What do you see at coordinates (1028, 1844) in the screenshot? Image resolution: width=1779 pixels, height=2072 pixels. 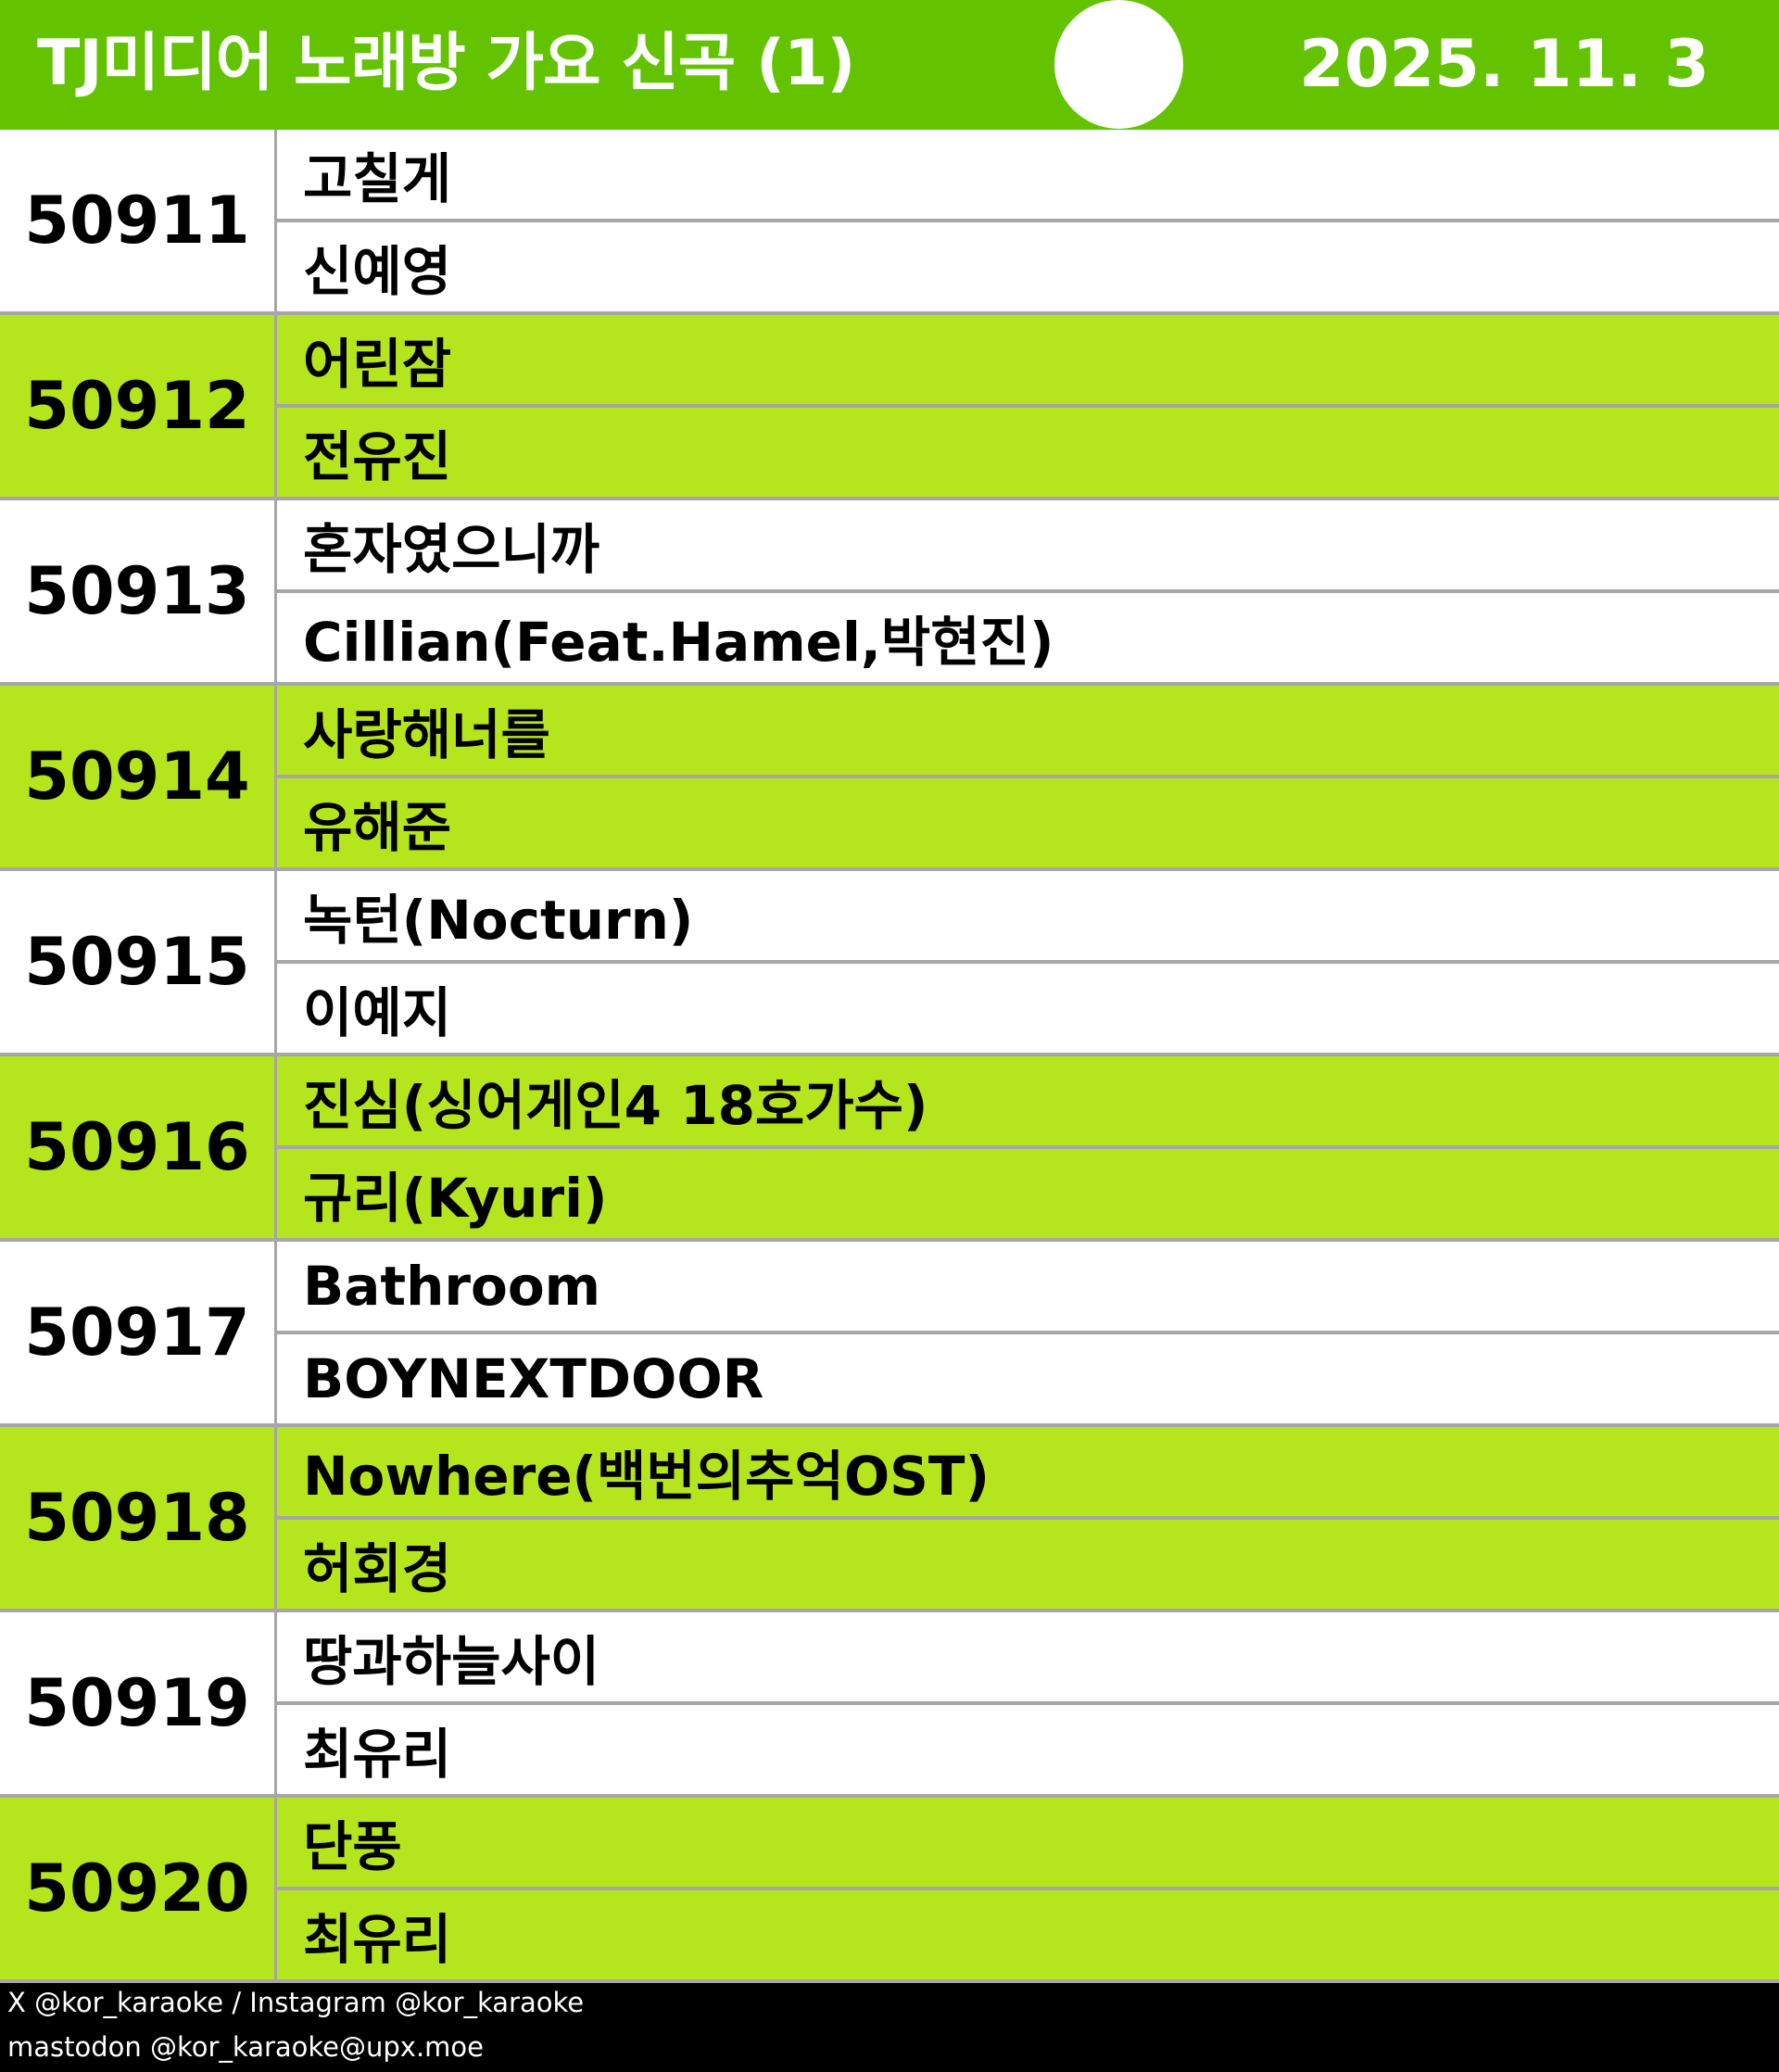 I see `song-title: 단풍` at bounding box center [1028, 1844].